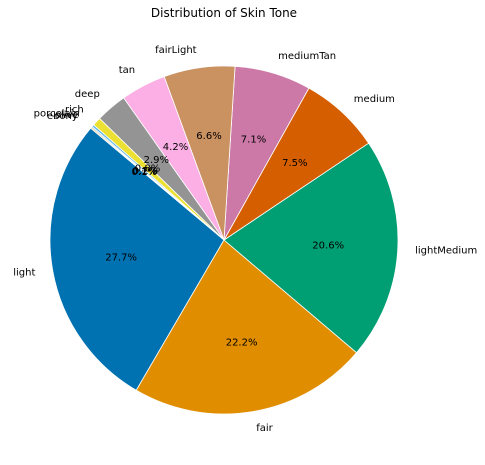 This screenshot has width=485, height=465. What do you see at coordinates (156, 160) in the screenshot?
I see `pct-label-deep: 2.9%` at bounding box center [156, 160].